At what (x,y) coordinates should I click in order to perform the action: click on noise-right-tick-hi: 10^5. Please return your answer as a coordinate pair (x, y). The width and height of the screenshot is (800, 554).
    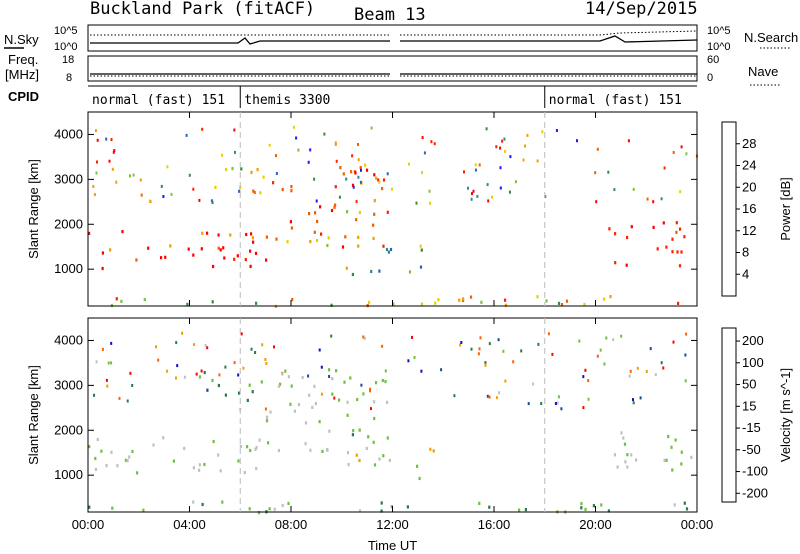
    Looking at the image, I should click on (719, 31).